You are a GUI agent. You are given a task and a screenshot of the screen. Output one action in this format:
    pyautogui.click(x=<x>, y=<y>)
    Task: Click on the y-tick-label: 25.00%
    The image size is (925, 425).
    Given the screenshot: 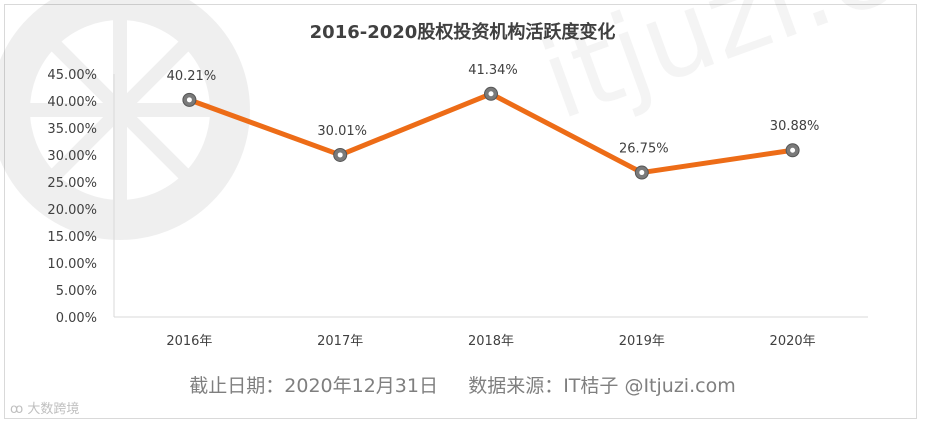 What is the action you would take?
    pyautogui.click(x=72, y=183)
    